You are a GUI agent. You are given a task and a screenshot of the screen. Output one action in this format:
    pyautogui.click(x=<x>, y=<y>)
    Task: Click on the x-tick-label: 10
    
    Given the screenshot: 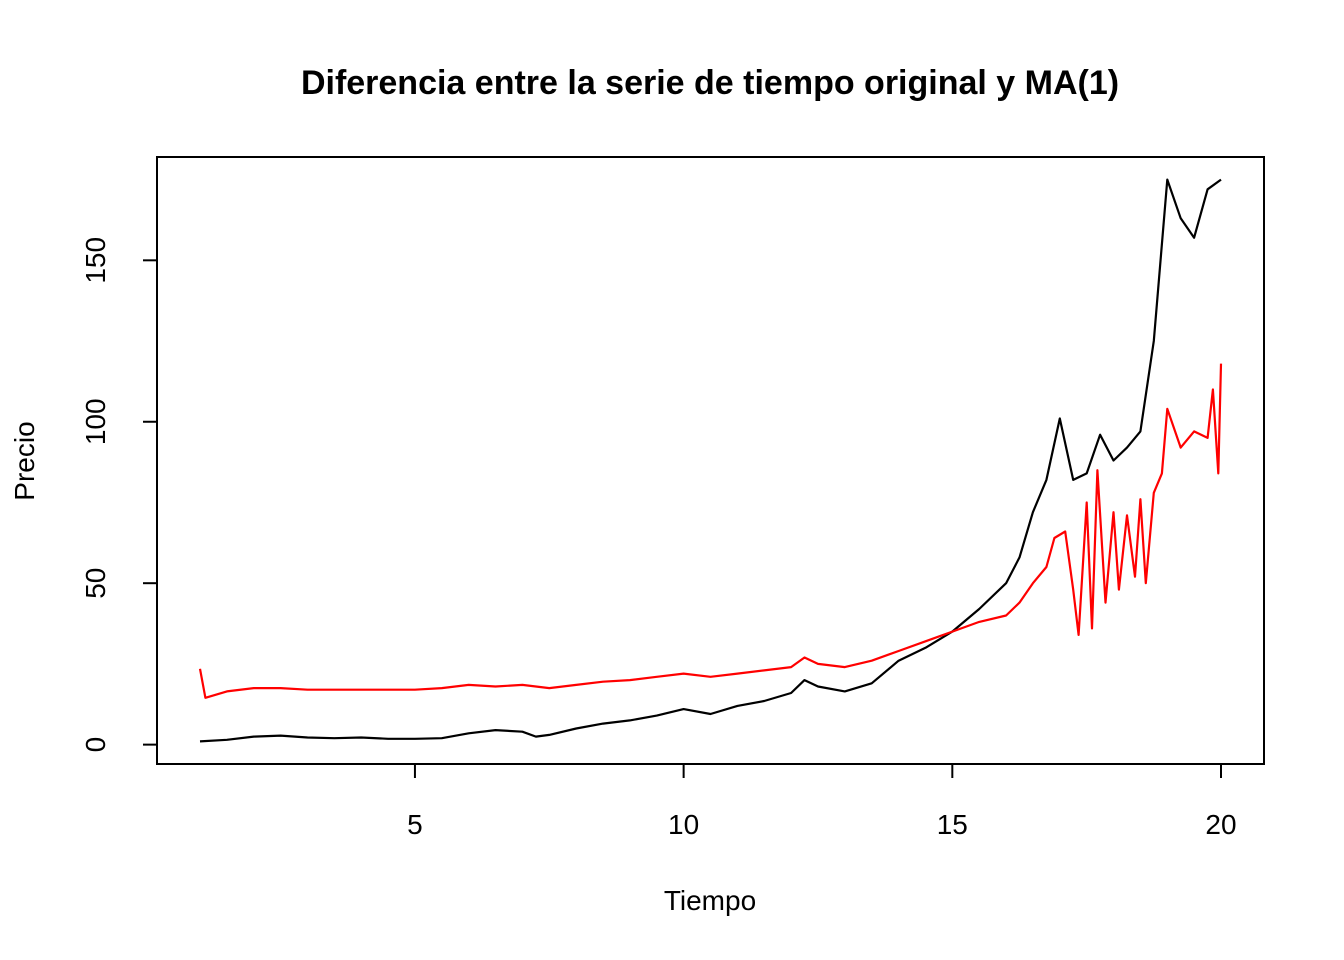 What is the action you would take?
    pyautogui.click(x=683, y=824)
    